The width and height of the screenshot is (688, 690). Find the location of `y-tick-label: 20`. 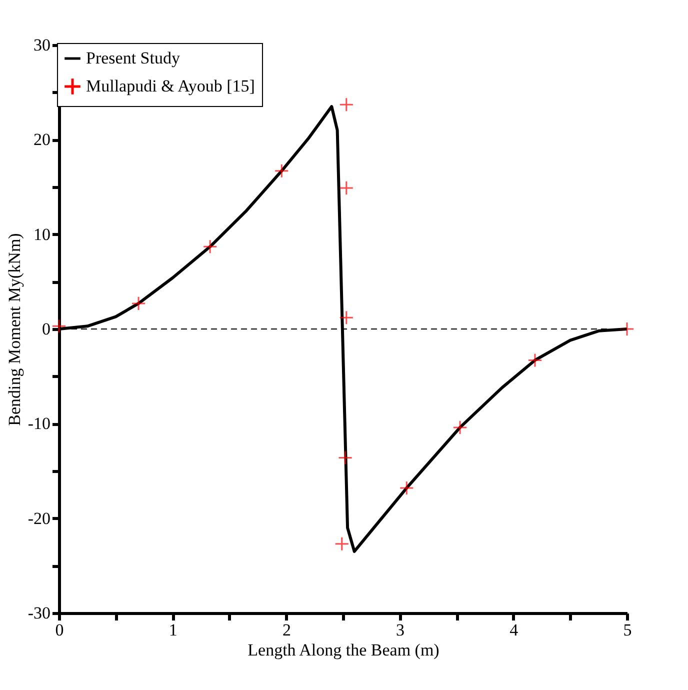

y-tick-label: 20 is located at coordinates (42, 140).